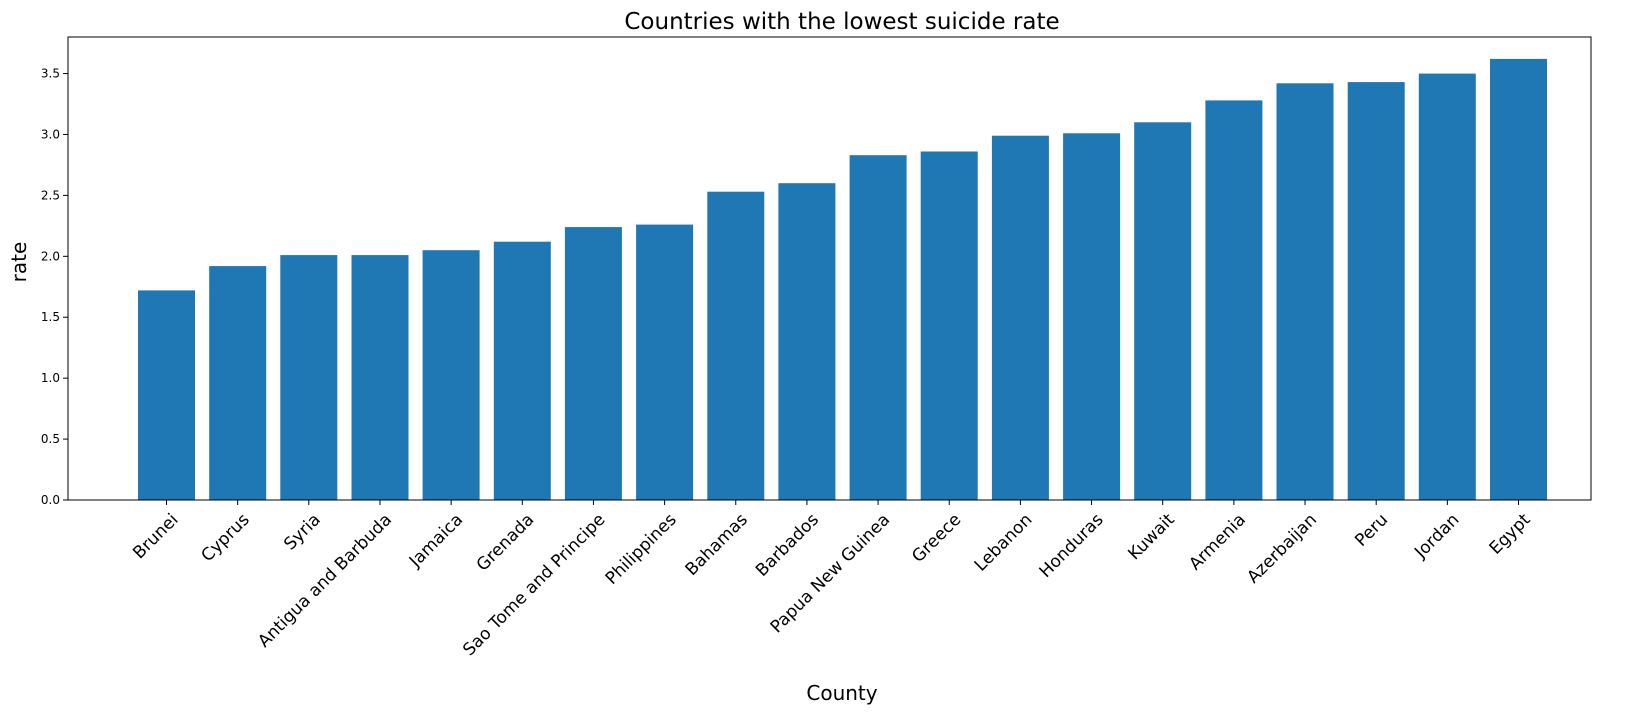  What do you see at coordinates (325, 581) in the screenshot?
I see `x-tick-label: Antigua and Barbuda` at bounding box center [325, 581].